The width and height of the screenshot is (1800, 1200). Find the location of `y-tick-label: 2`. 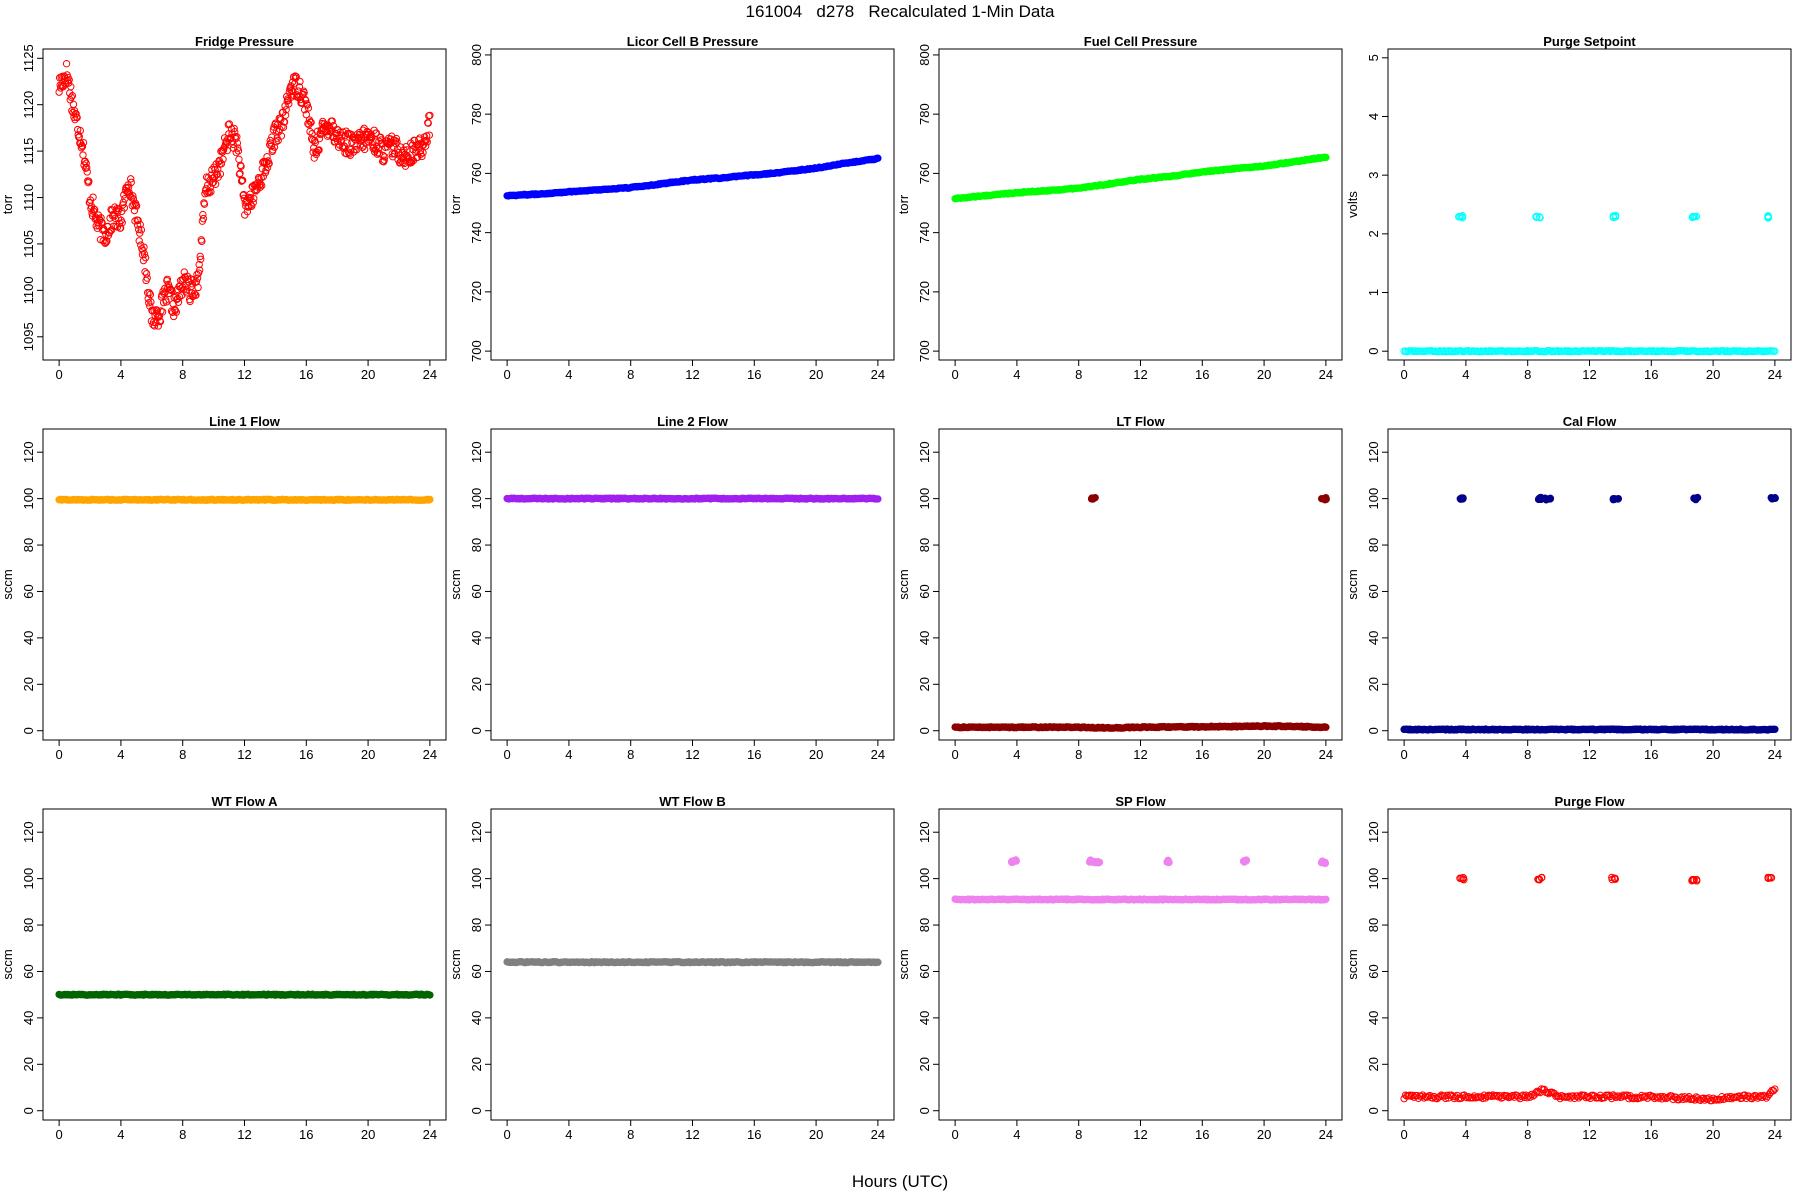

y-tick-label: 2 is located at coordinates (1373, 233).